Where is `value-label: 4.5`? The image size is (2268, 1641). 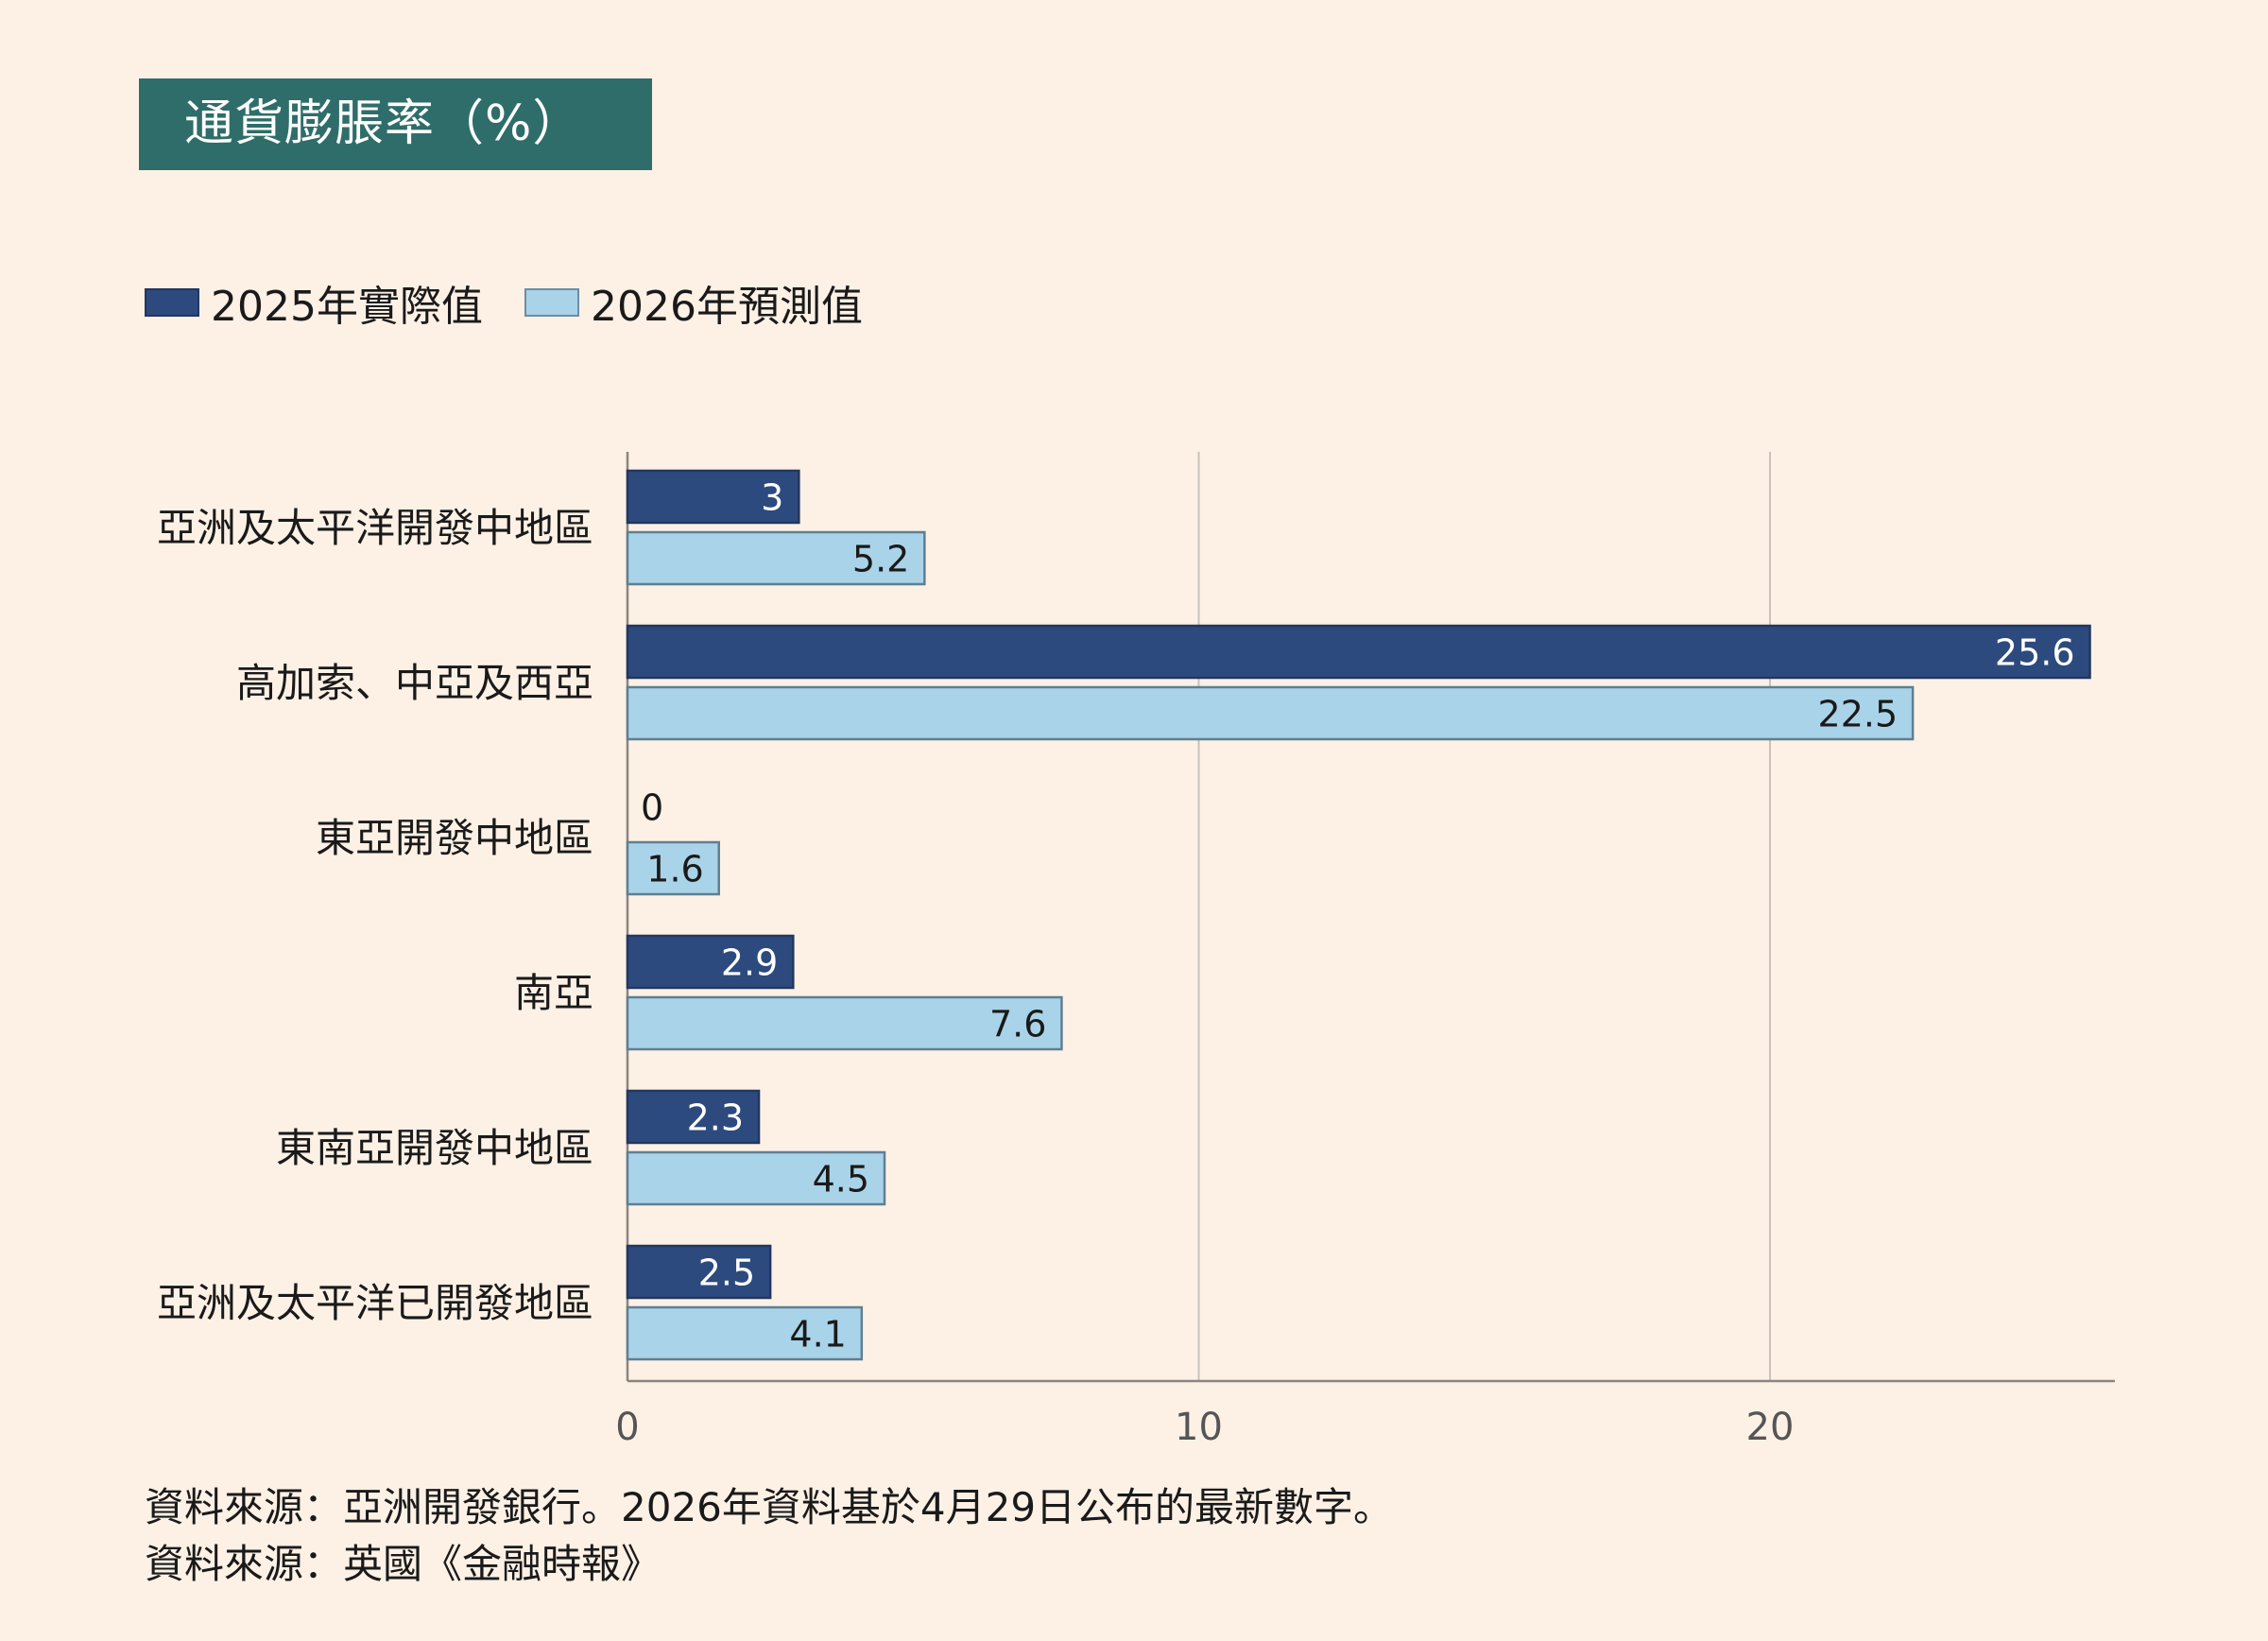 value-label: 4.5 is located at coordinates (841, 1180).